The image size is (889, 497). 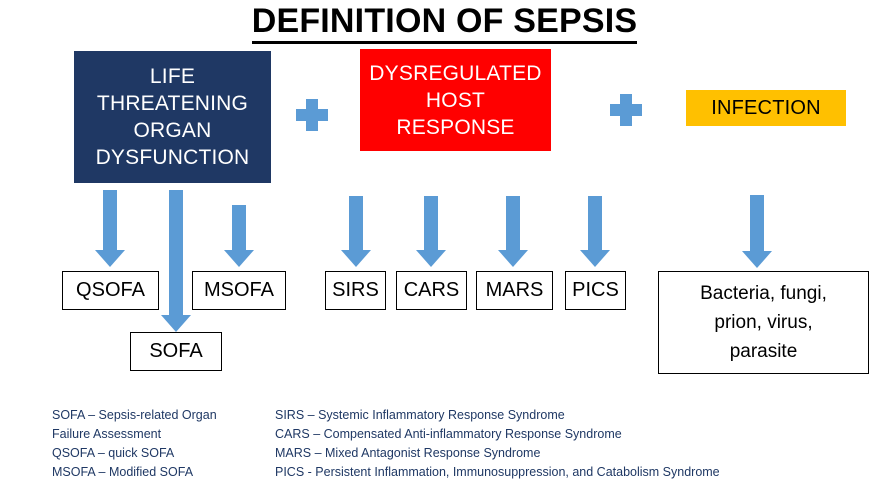 I want to click on arrow-down-to-msofa, so click(x=239, y=236).